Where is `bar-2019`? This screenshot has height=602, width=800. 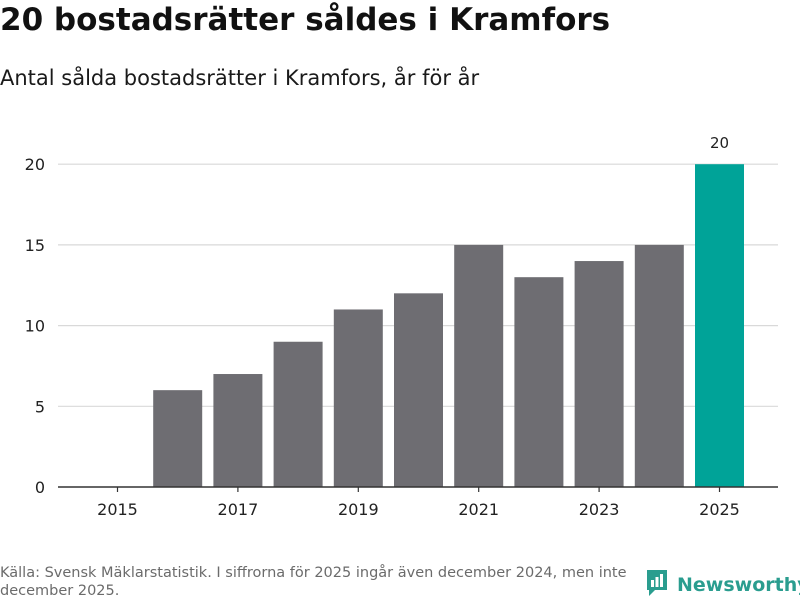
bar-2019 is located at coordinates (358, 398).